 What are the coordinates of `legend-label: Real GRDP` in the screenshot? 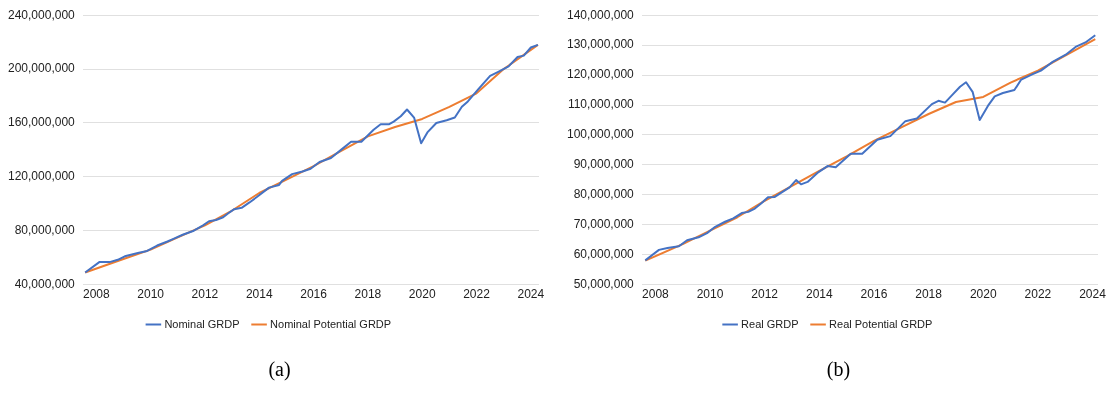 It's located at (770, 323).